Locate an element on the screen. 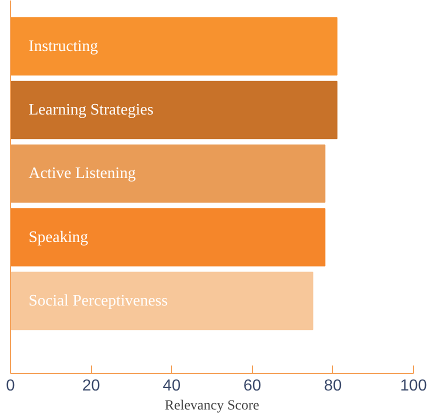 This screenshot has height=416, width=430. y-tick-label: Instructing is located at coordinates (63, 46).